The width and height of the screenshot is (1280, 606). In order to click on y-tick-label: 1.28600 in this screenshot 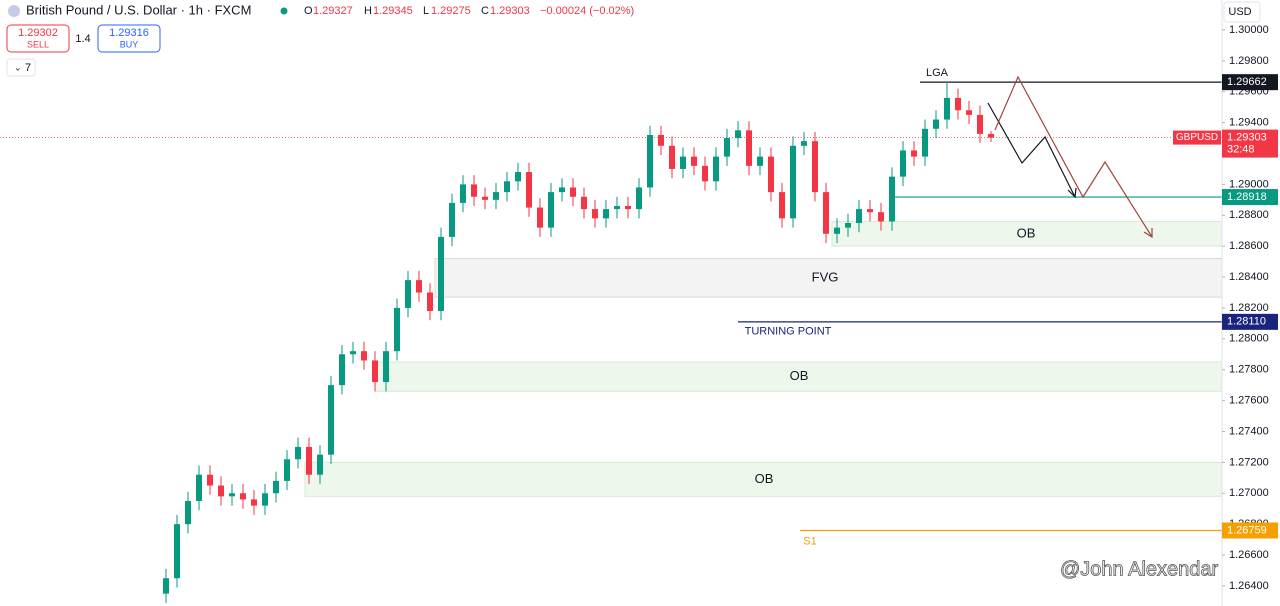, I will do `click(1249, 246)`.